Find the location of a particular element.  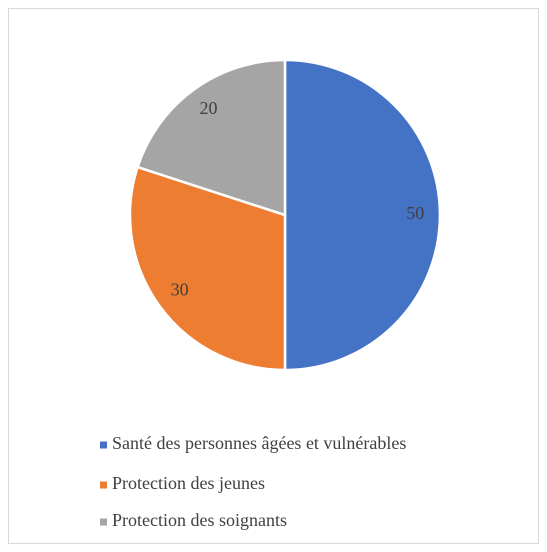

data-label: 20 is located at coordinates (208, 108).